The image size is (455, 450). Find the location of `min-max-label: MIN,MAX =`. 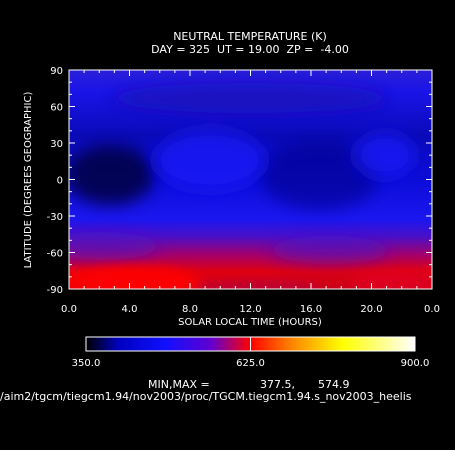

min-max-label: MIN,MAX = is located at coordinates (179, 384).